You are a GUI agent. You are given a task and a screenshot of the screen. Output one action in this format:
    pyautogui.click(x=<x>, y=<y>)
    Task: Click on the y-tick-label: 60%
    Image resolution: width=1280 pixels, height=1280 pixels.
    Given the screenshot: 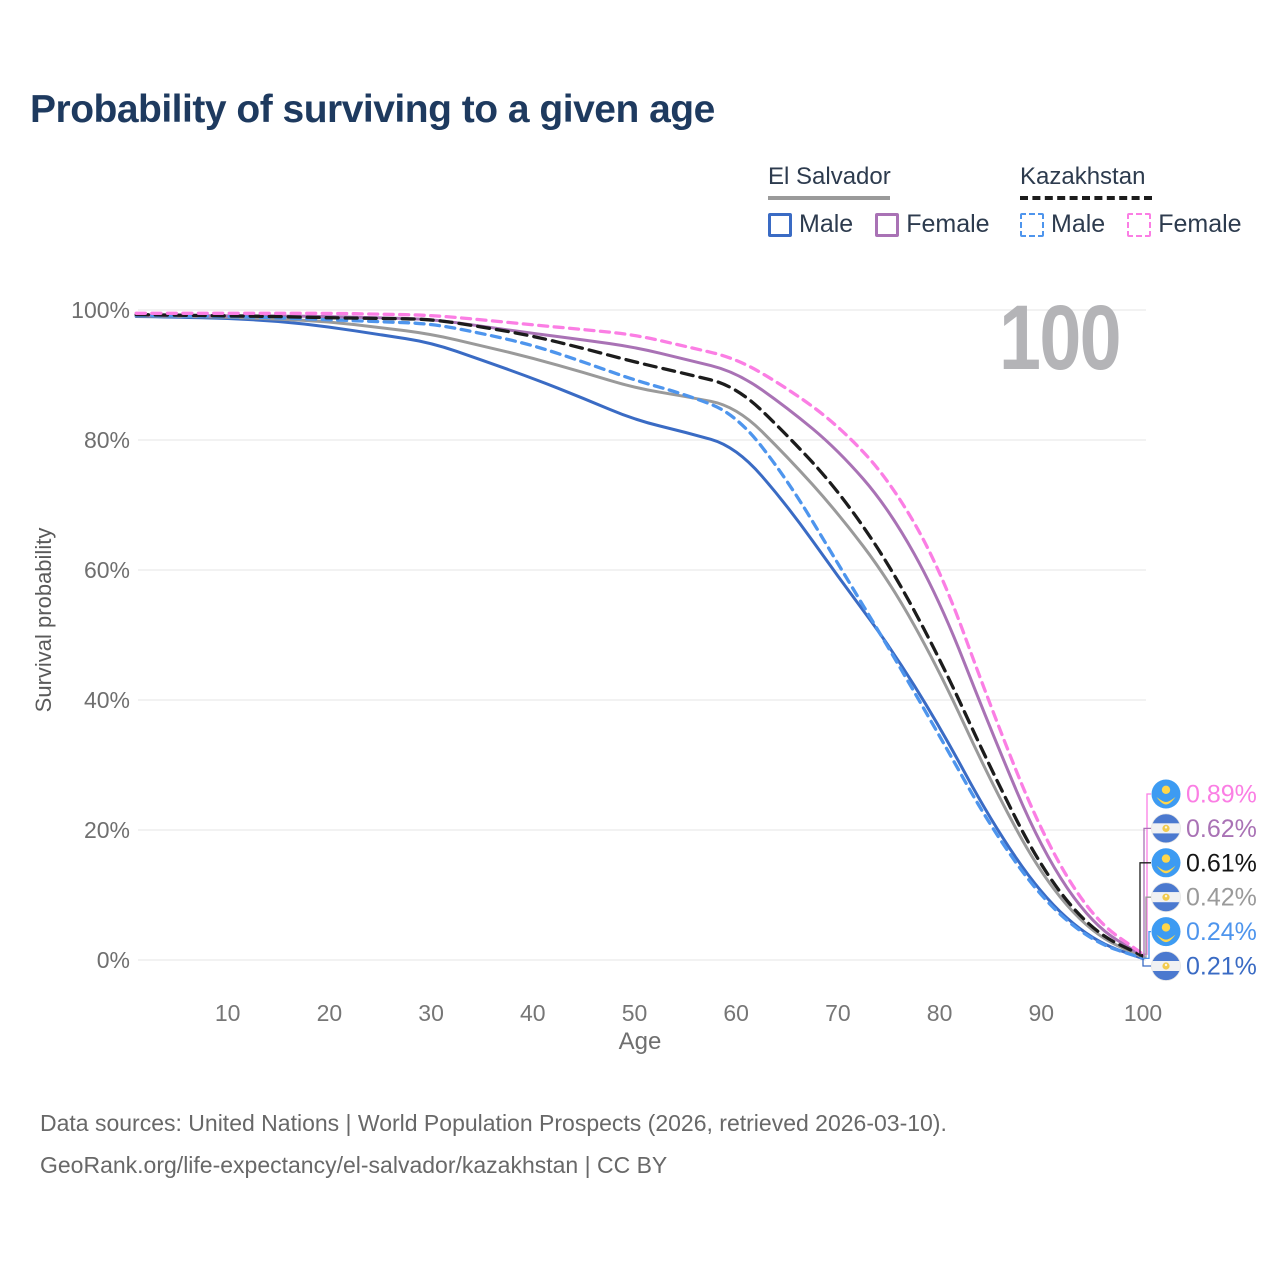 What is the action you would take?
    pyautogui.click(x=107, y=570)
    